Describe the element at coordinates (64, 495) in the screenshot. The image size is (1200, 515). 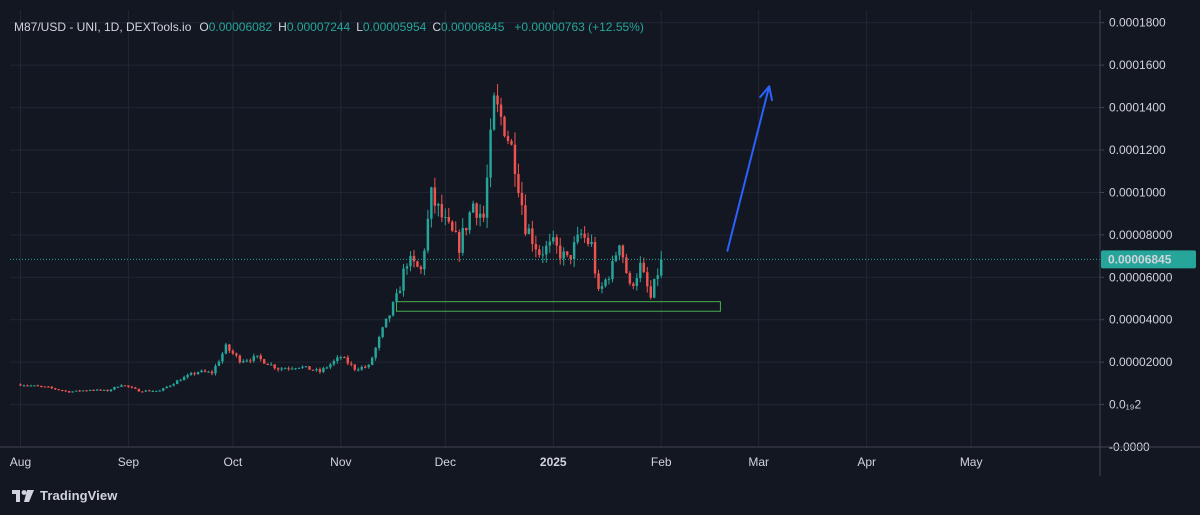
I see `tradingview-logo: TradingView` at that location.